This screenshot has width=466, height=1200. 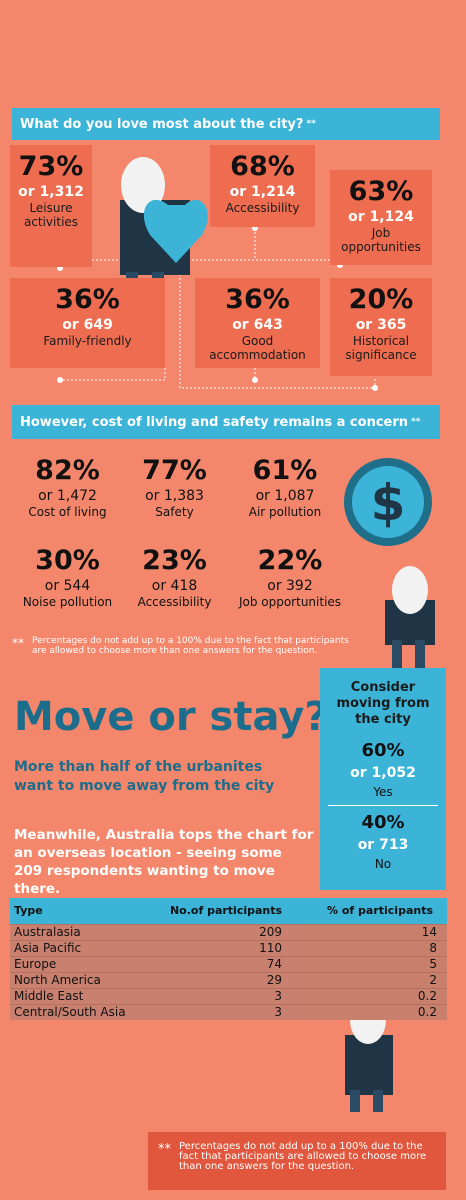 What do you see at coordinates (221, 963) in the screenshot?
I see `table-cell: 74` at bounding box center [221, 963].